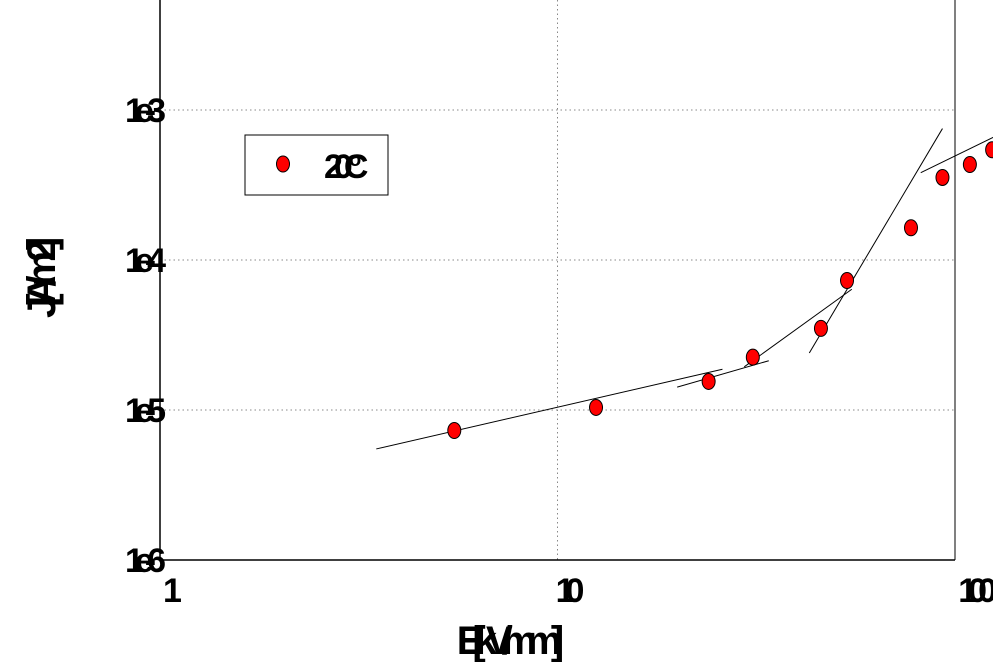 This screenshot has height=662, width=993. Describe the element at coordinates (42, 278) in the screenshot. I see `y-axis-label: J[A/m 2]` at that location.